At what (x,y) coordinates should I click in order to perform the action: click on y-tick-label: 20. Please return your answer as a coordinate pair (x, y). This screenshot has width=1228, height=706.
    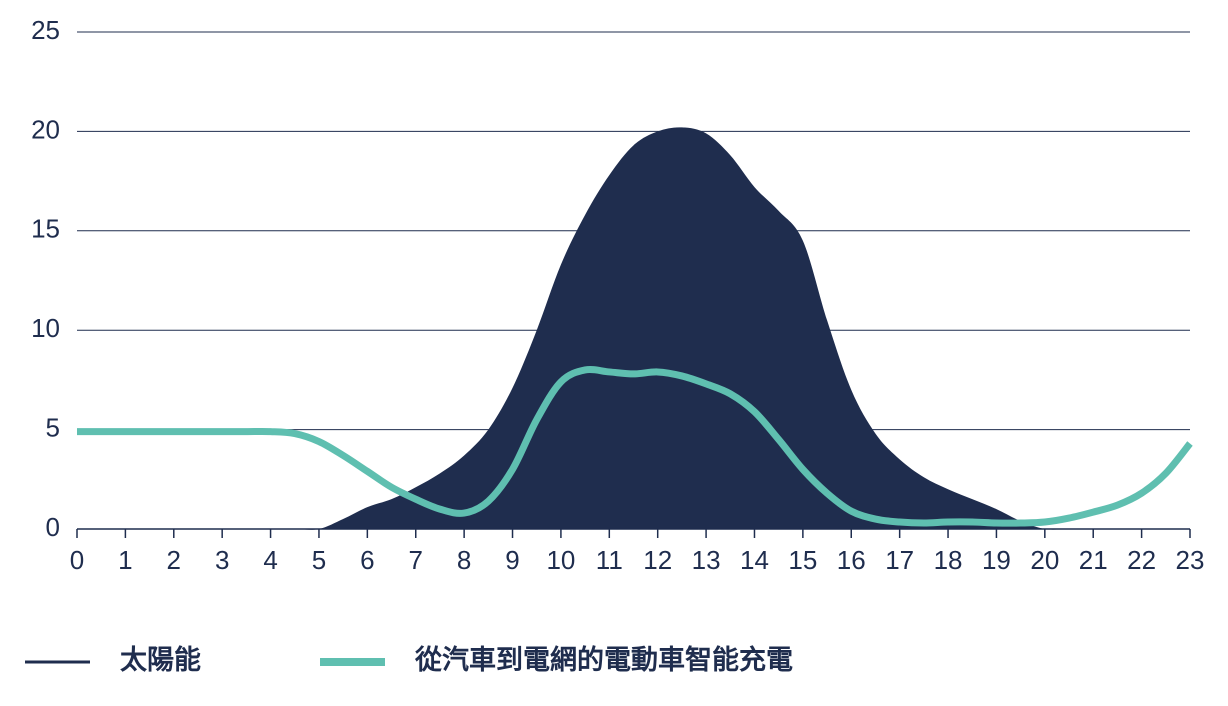
    Looking at the image, I should click on (45, 129).